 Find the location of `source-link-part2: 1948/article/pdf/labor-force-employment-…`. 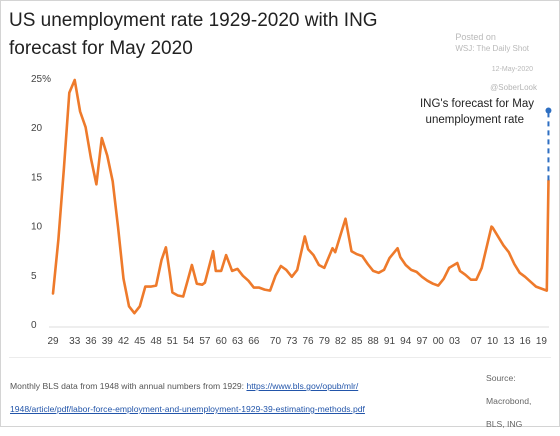

source-link-part2: 1948/article/pdf/labor-force-employment-… is located at coordinates (187, 409).